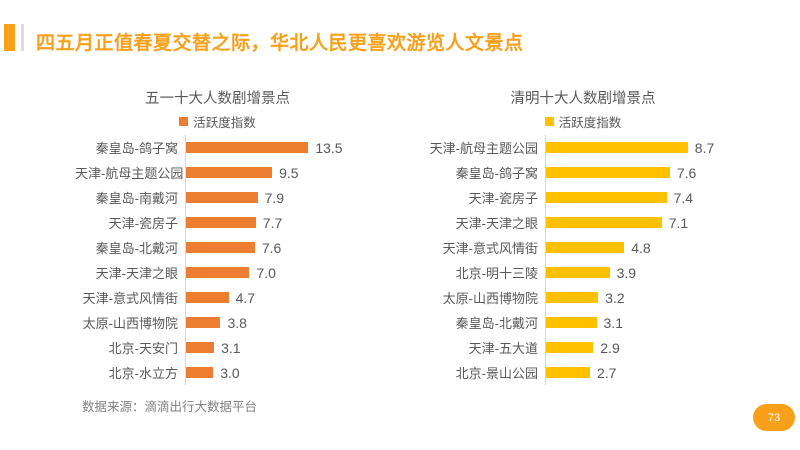 Image resolution: width=800 pixels, height=450 pixels. I want to click on chart-row: 天津-天津之眼 7.0, so click(217, 272).